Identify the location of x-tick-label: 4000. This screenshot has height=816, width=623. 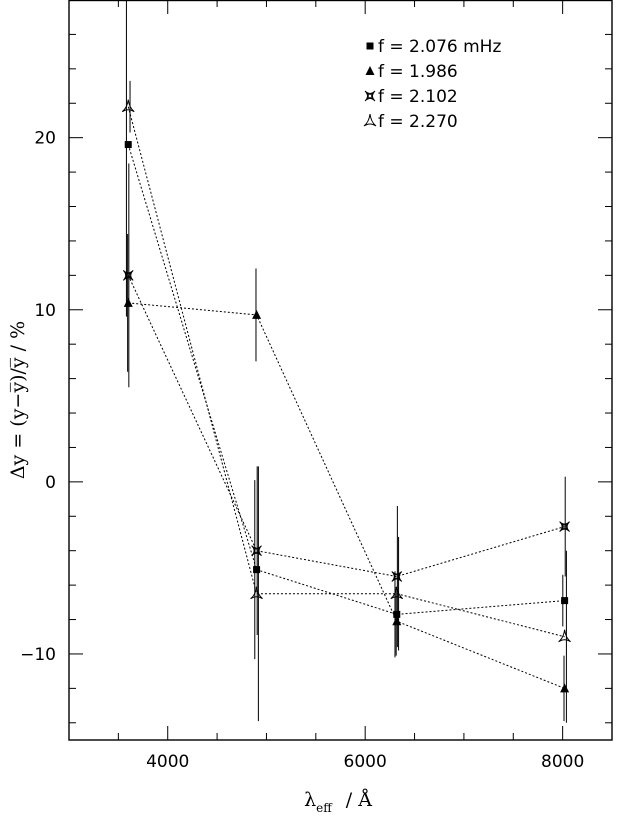
(167, 762).